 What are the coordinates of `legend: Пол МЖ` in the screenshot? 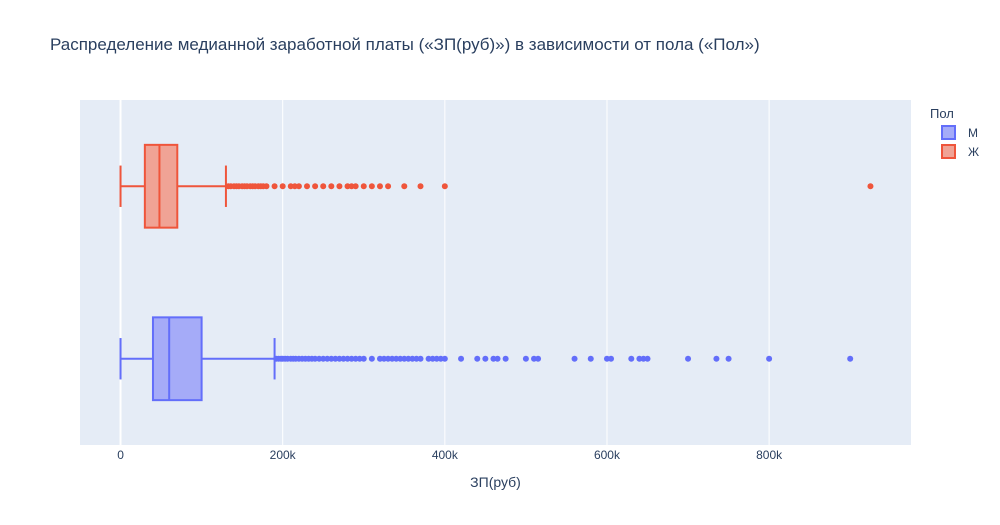 It's located at (954, 132).